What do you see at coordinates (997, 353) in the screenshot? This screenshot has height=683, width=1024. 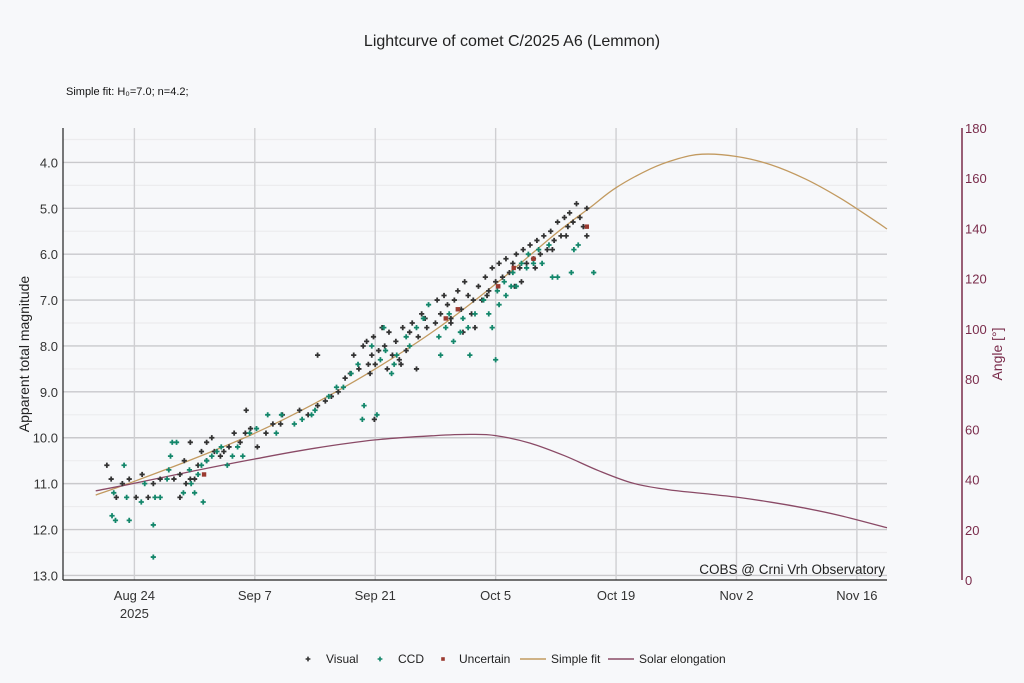 I see `y2-axis-label: Angle [°]` at bounding box center [997, 353].